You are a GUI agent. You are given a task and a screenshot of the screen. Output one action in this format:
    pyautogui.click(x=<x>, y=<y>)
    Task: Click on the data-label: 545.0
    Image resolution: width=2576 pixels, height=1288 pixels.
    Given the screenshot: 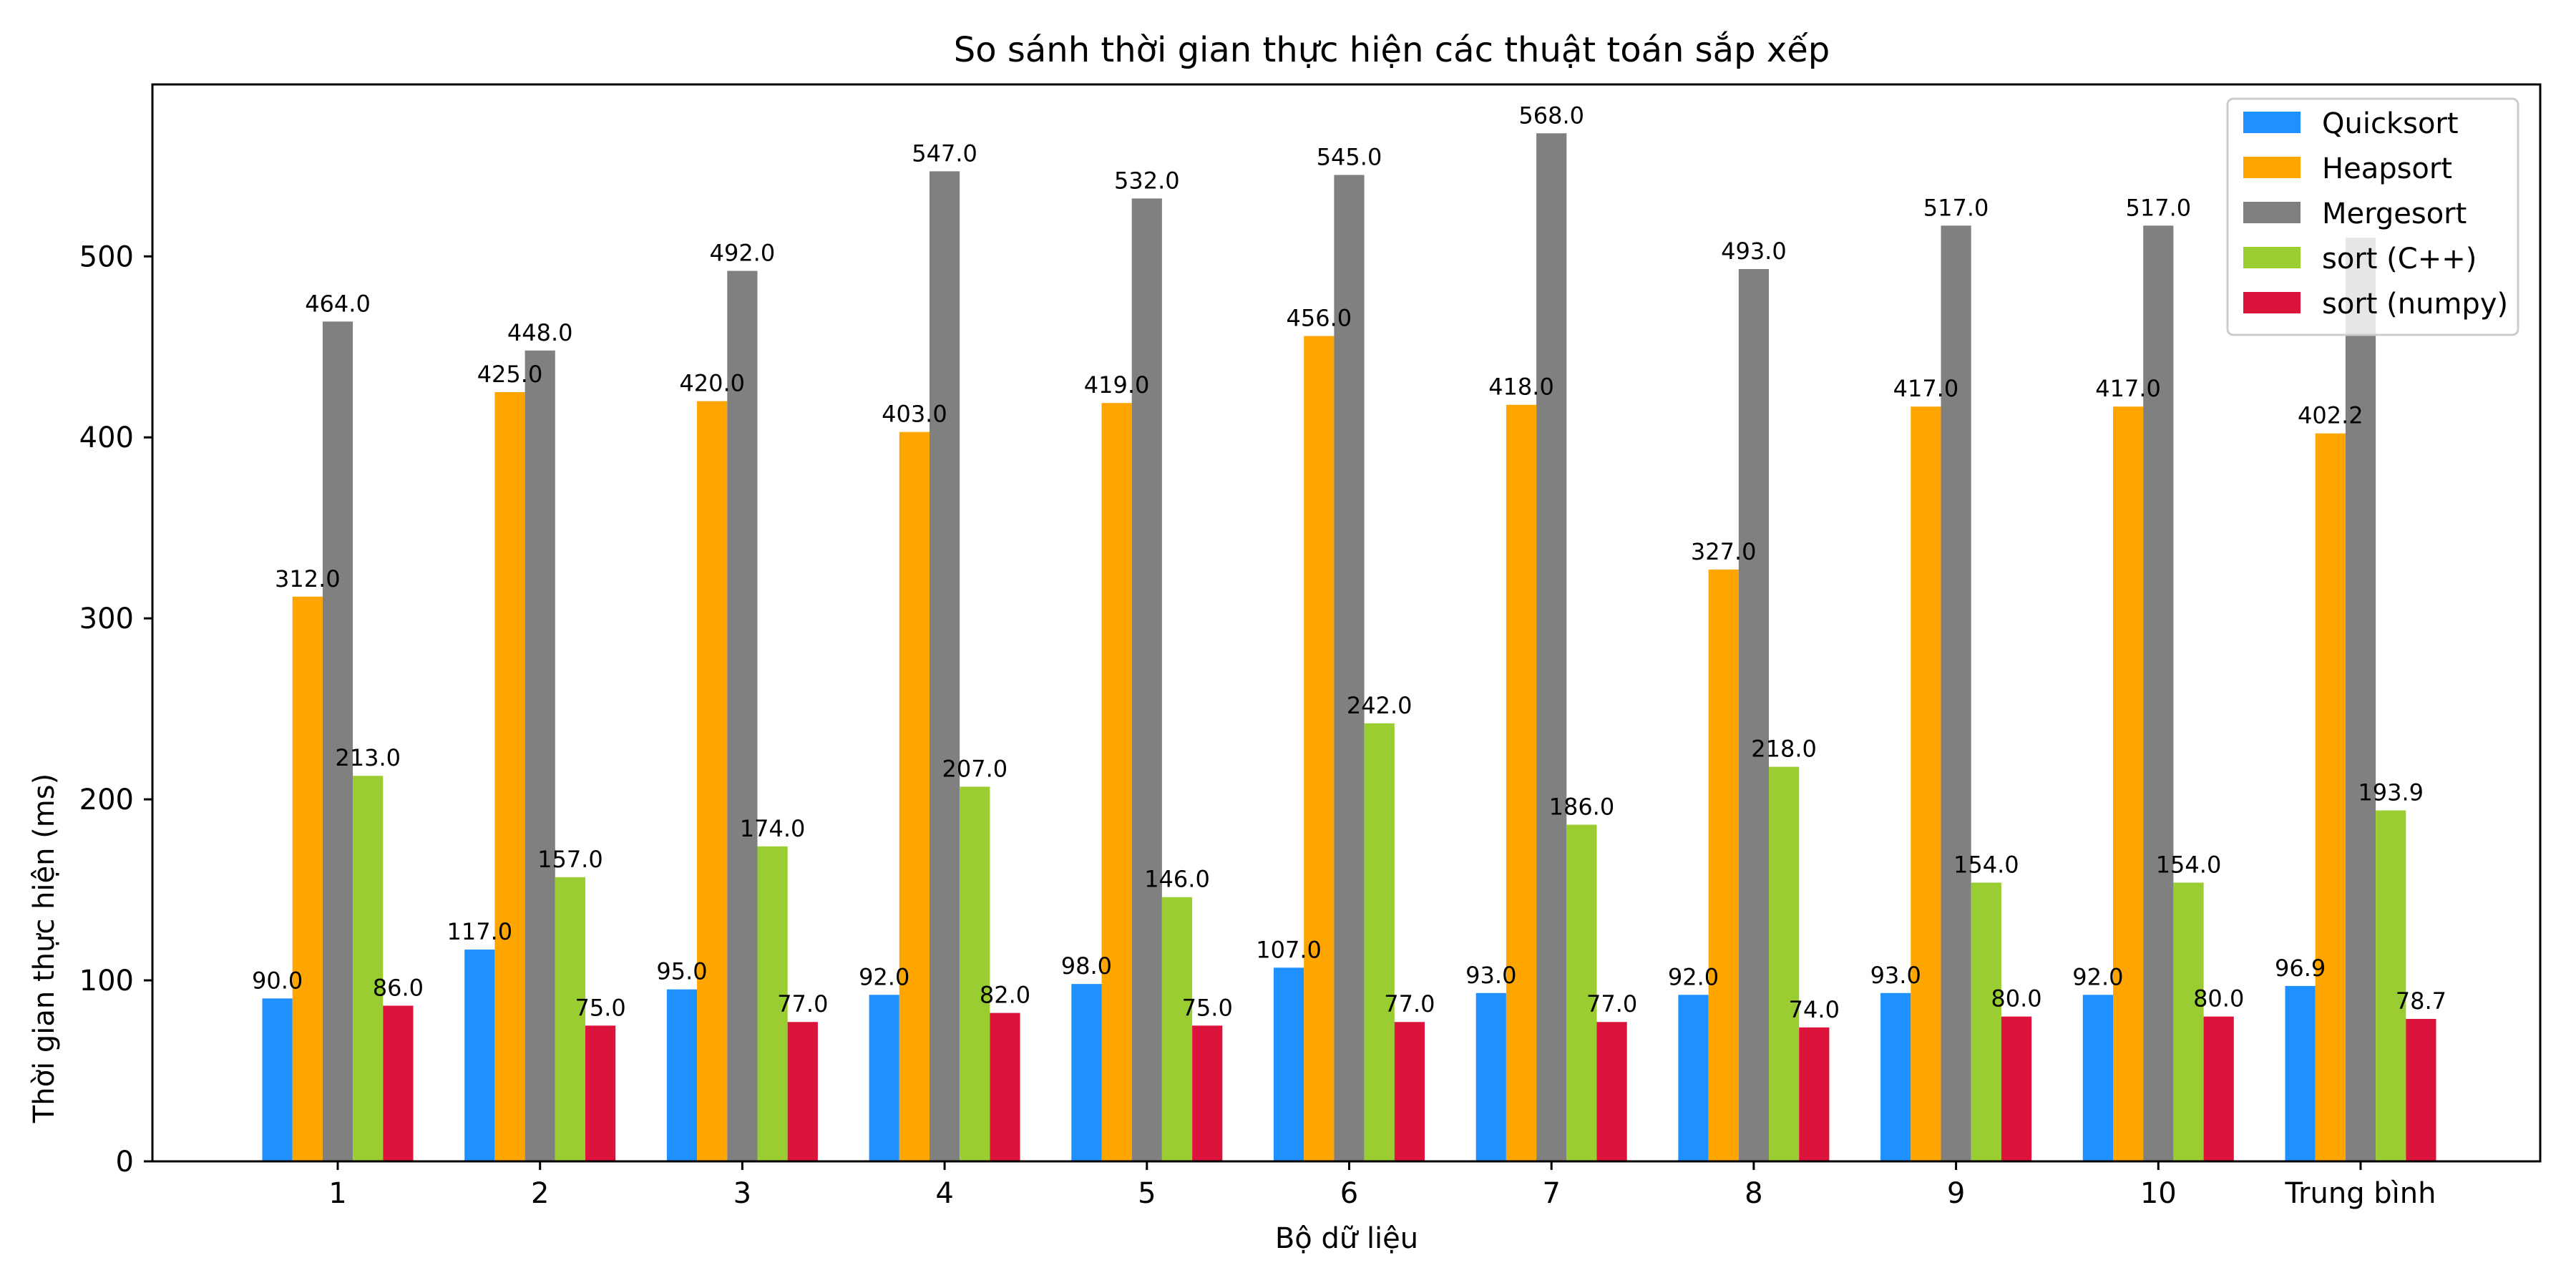 What is the action you would take?
    pyautogui.click(x=1349, y=156)
    